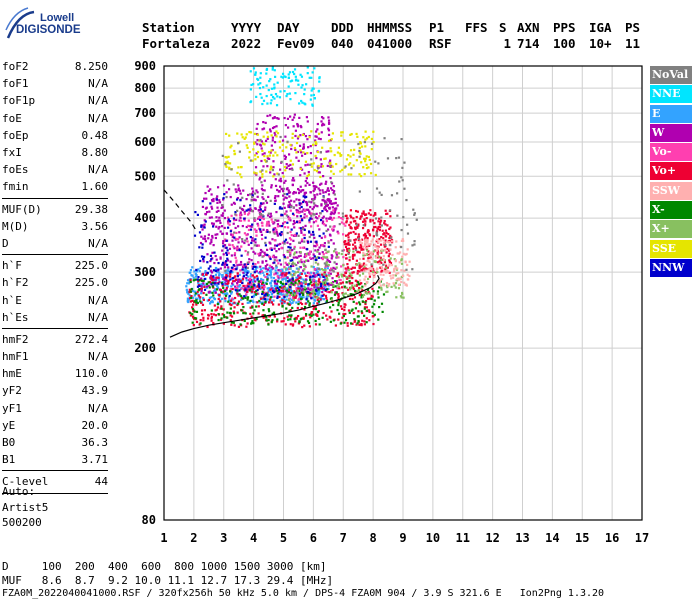 Image resolution: width=700 pixels, height=601 pixels. Describe the element at coordinates (91, 339) in the screenshot. I see `param-value: 272.4` at that location.